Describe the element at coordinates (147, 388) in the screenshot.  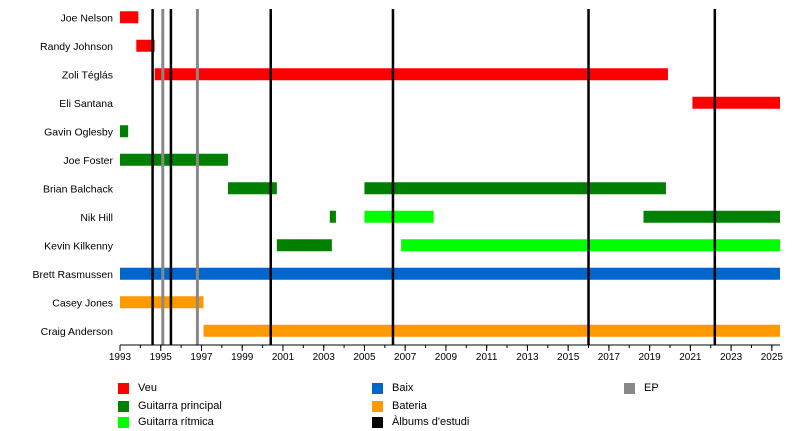
I see `legend-label-vocals: Veu` at that location.